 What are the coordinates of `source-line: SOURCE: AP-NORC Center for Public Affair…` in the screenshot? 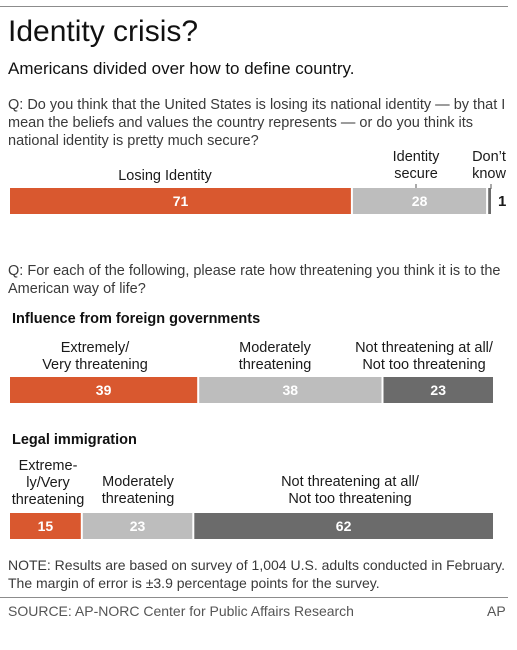 It's located at (181, 611).